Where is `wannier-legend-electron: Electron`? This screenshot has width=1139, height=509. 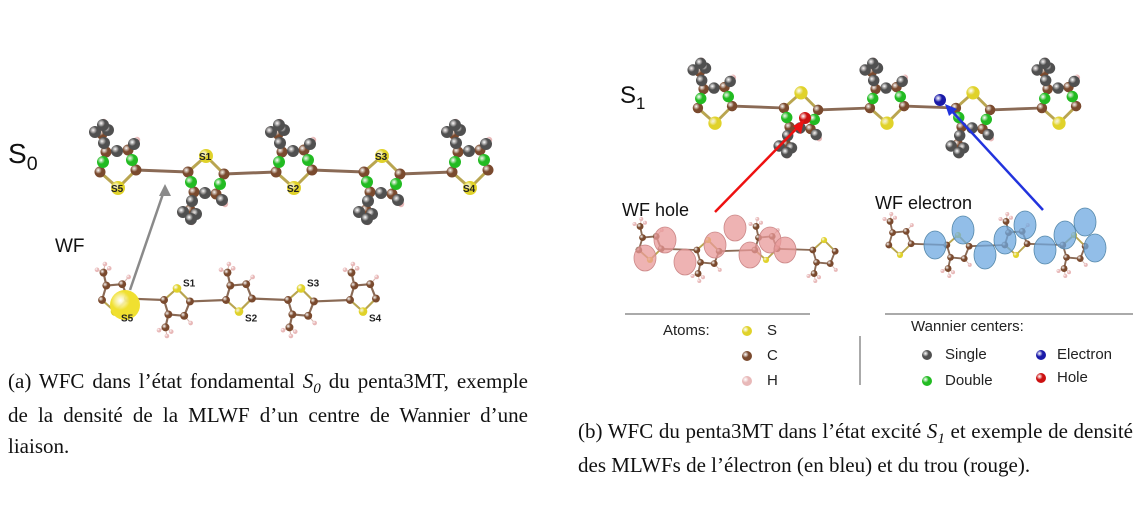 wannier-legend-electron: Electron is located at coordinates (1085, 354).